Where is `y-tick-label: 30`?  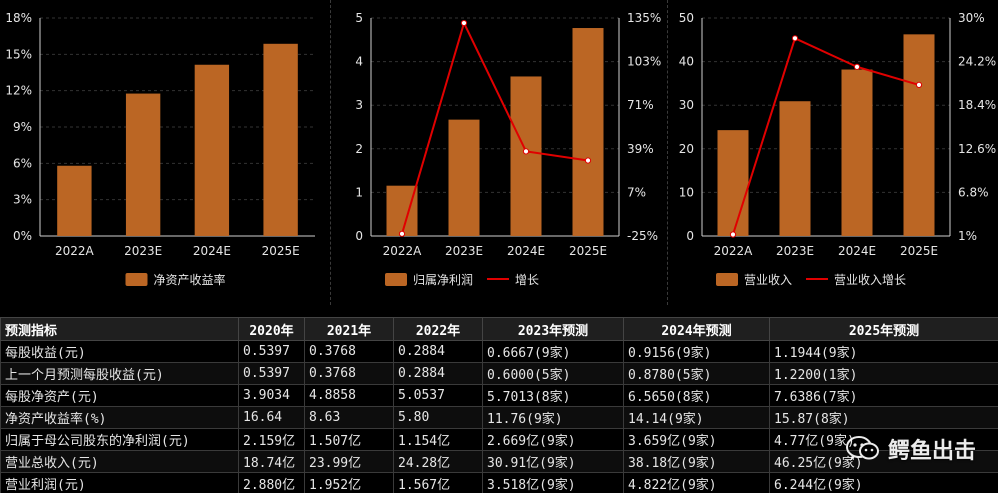
y-tick-label: 30 is located at coordinates (686, 105).